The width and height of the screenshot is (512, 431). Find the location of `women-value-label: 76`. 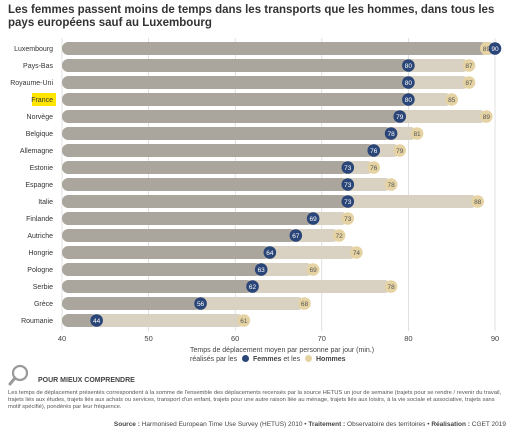

women-value-label: 76 is located at coordinates (374, 151).